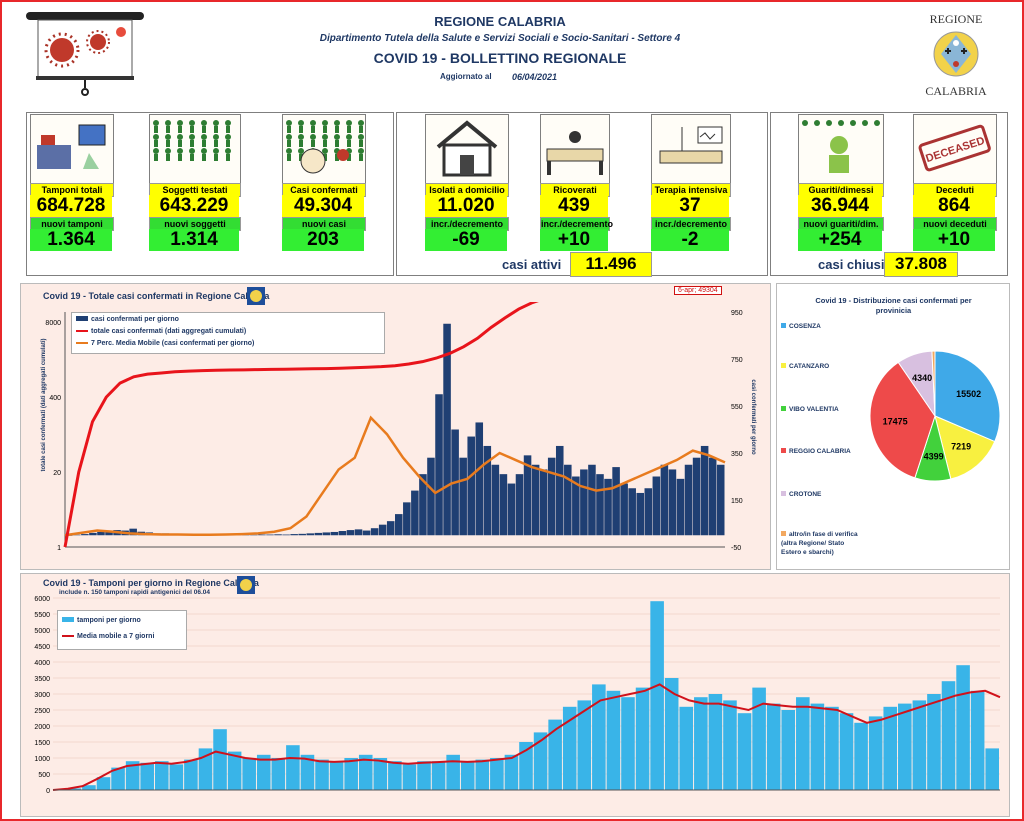 Image resolution: width=1024 pixels, height=821 pixels. Describe the element at coordinates (532, 264) in the screenshot. I see `active-cases-label: casi attivi` at that location.